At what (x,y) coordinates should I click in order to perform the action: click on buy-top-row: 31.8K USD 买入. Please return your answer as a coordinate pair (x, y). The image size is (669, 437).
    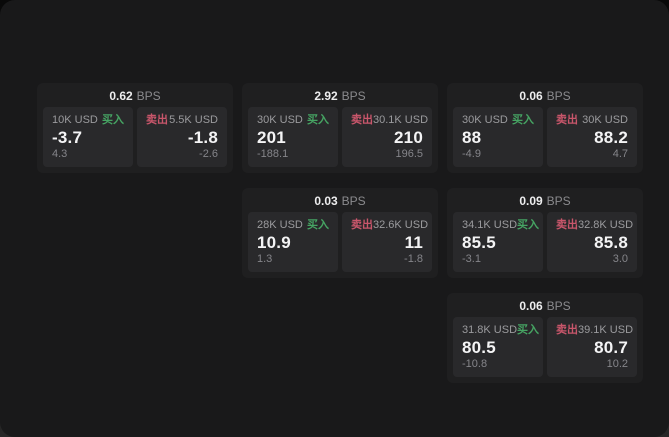
    Looking at the image, I should click on (500, 330).